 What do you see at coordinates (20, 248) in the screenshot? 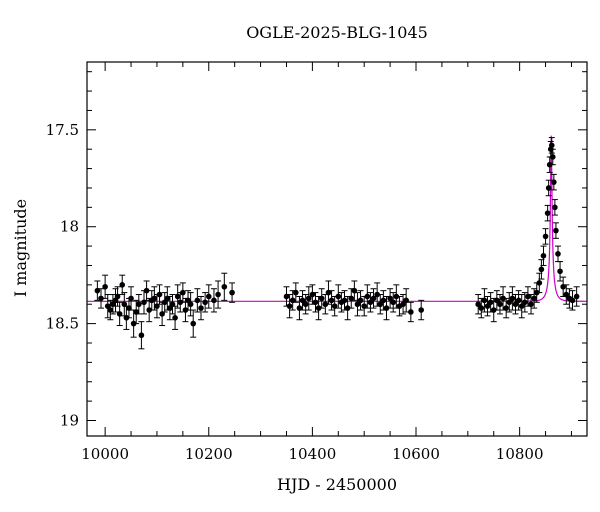
I see `y-axis-label: I magnitude` at bounding box center [20, 248].